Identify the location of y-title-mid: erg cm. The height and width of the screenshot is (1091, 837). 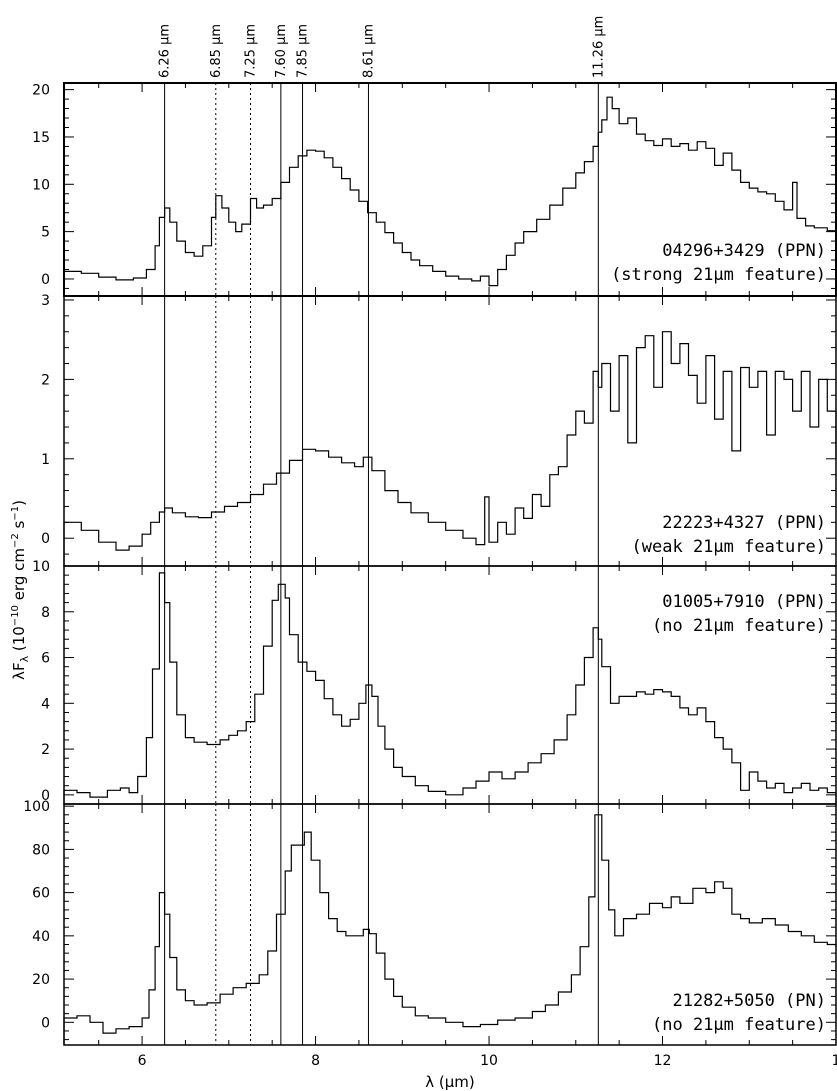
(19, 576).